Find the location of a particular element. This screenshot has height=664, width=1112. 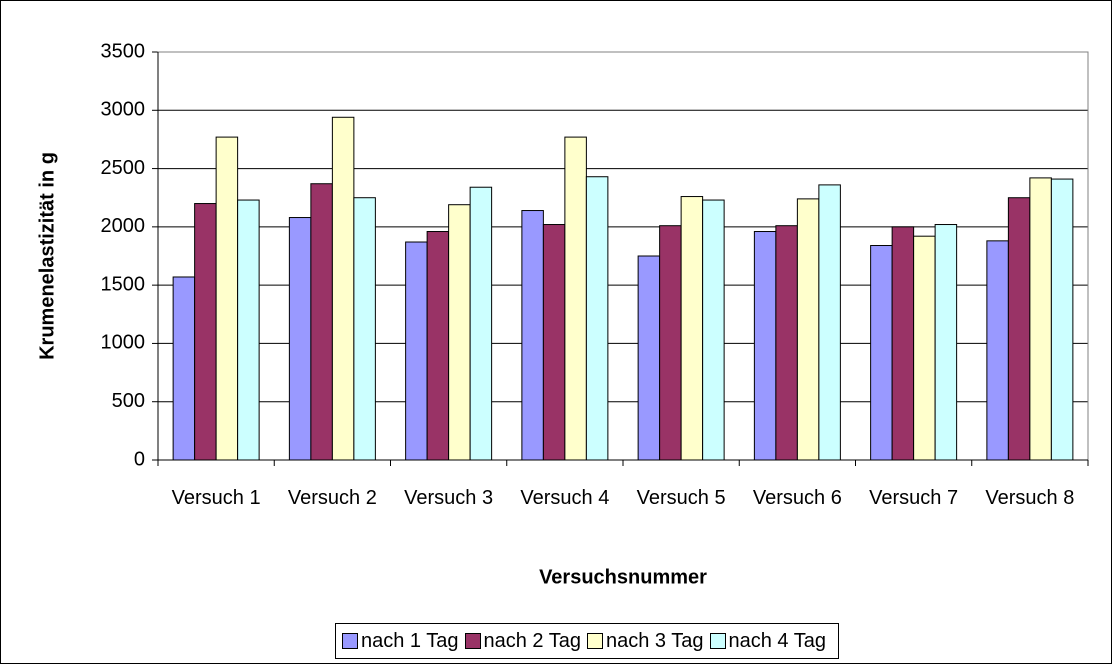

legend-entry: nach 1 Tag is located at coordinates (400, 641).